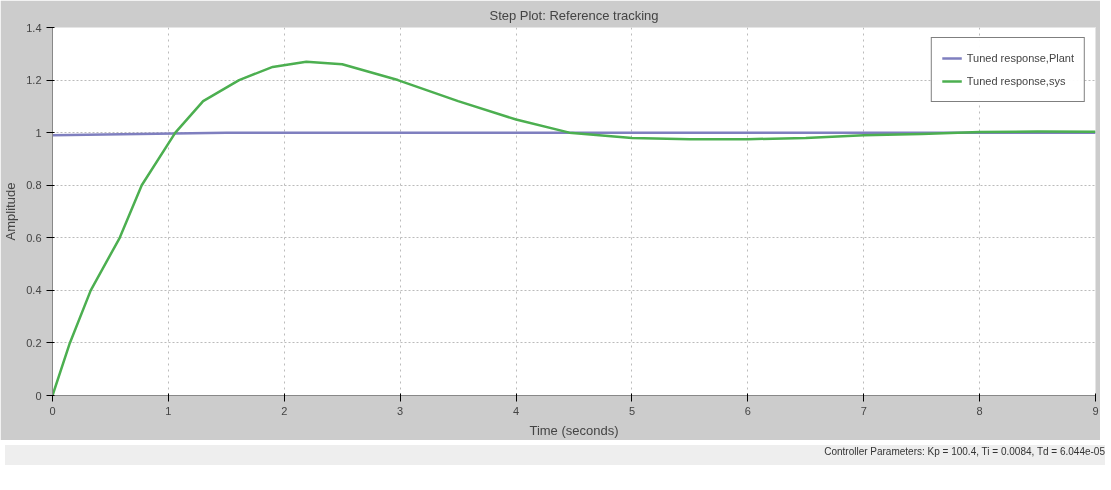  What do you see at coordinates (1020, 58) in the screenshot?
I see `legend-label: Tuned response,Plant` at bounding box center [1020, 58].